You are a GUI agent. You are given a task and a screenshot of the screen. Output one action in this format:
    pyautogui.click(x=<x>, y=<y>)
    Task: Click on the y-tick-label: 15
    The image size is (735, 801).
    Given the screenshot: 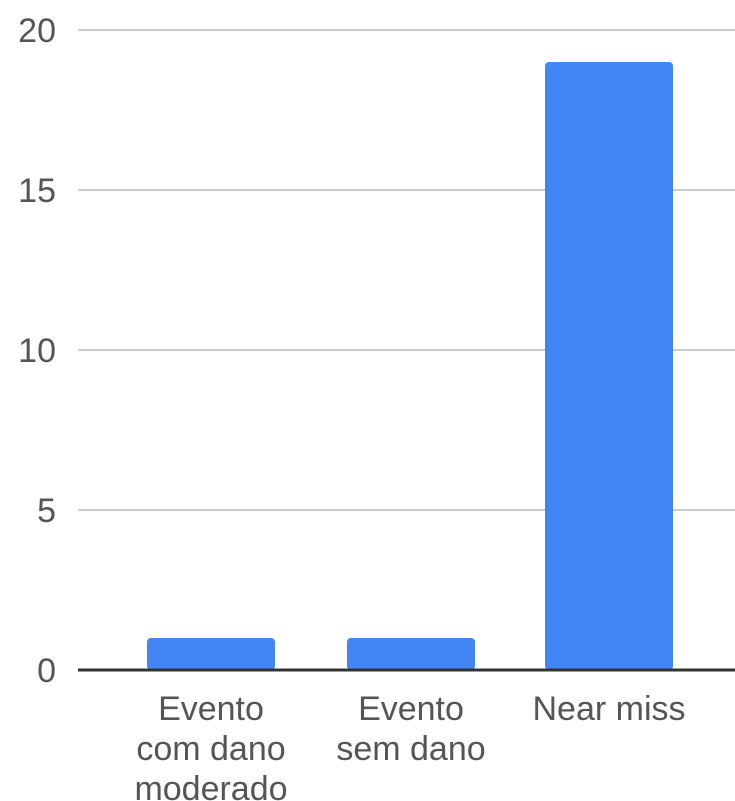 What is the action you would take?
    pyautogui.click(x=37, y=191)
    